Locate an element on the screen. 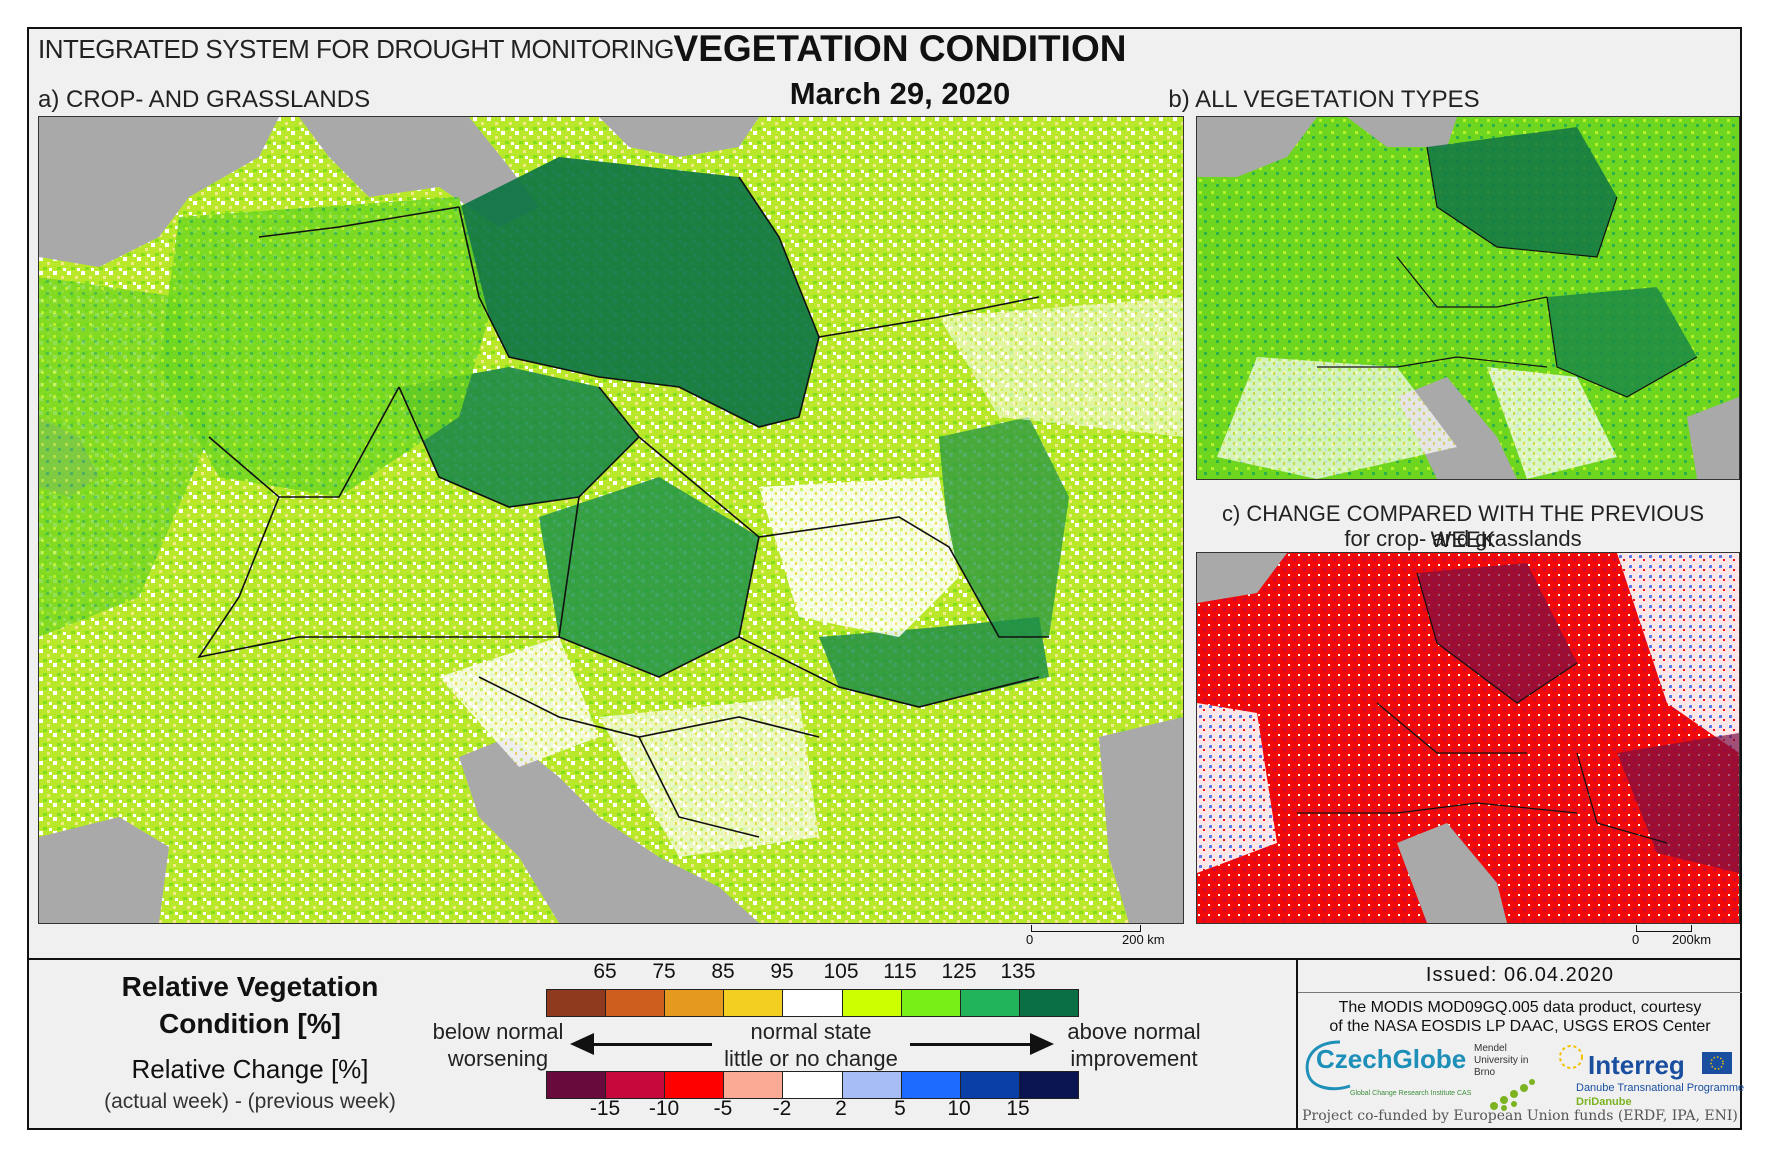 This screenshot has width=1772, height=1156. little-change-label: little or no change is located at coordinates (811, 1058).